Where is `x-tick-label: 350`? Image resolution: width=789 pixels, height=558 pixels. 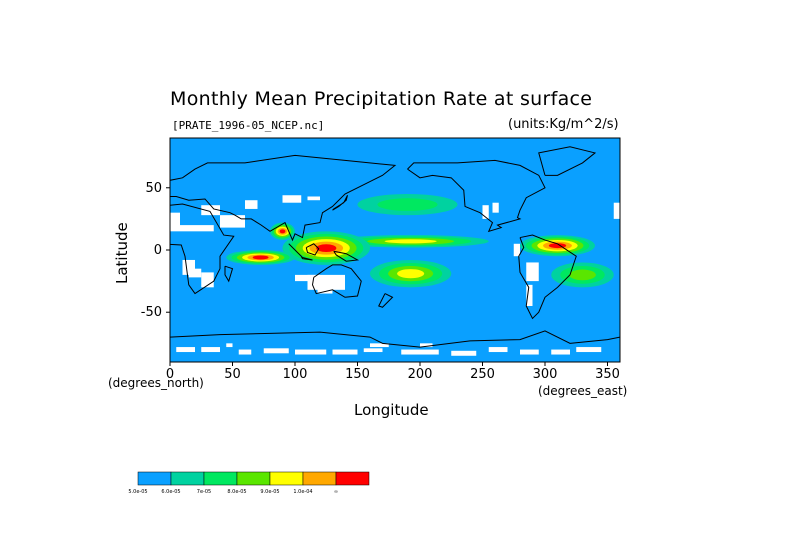 x-tick-label: 350 is located at coordinates (607, 374).